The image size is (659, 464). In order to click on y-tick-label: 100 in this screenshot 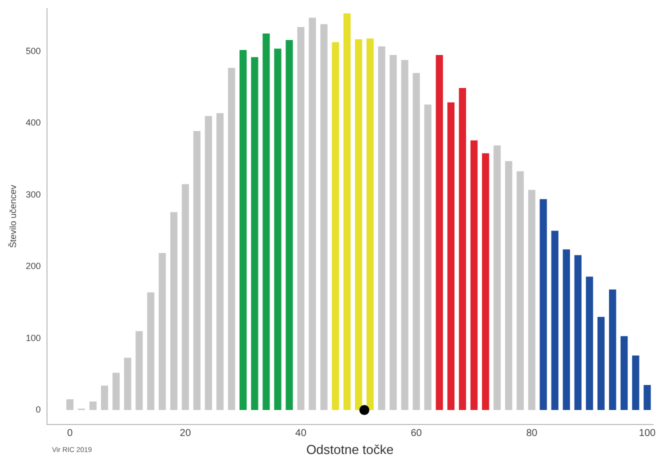, I will do `click(33, 337)`.